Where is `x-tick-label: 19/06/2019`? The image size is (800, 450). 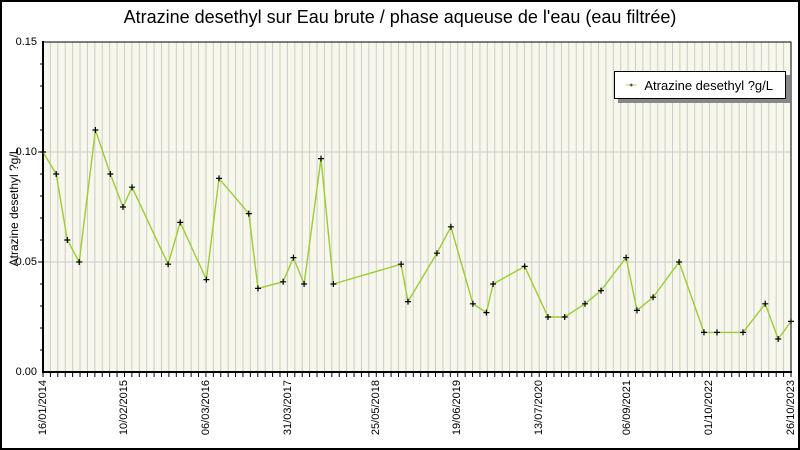 x-tick-label: 19/06/2019 is located at coordinates (457, 408).